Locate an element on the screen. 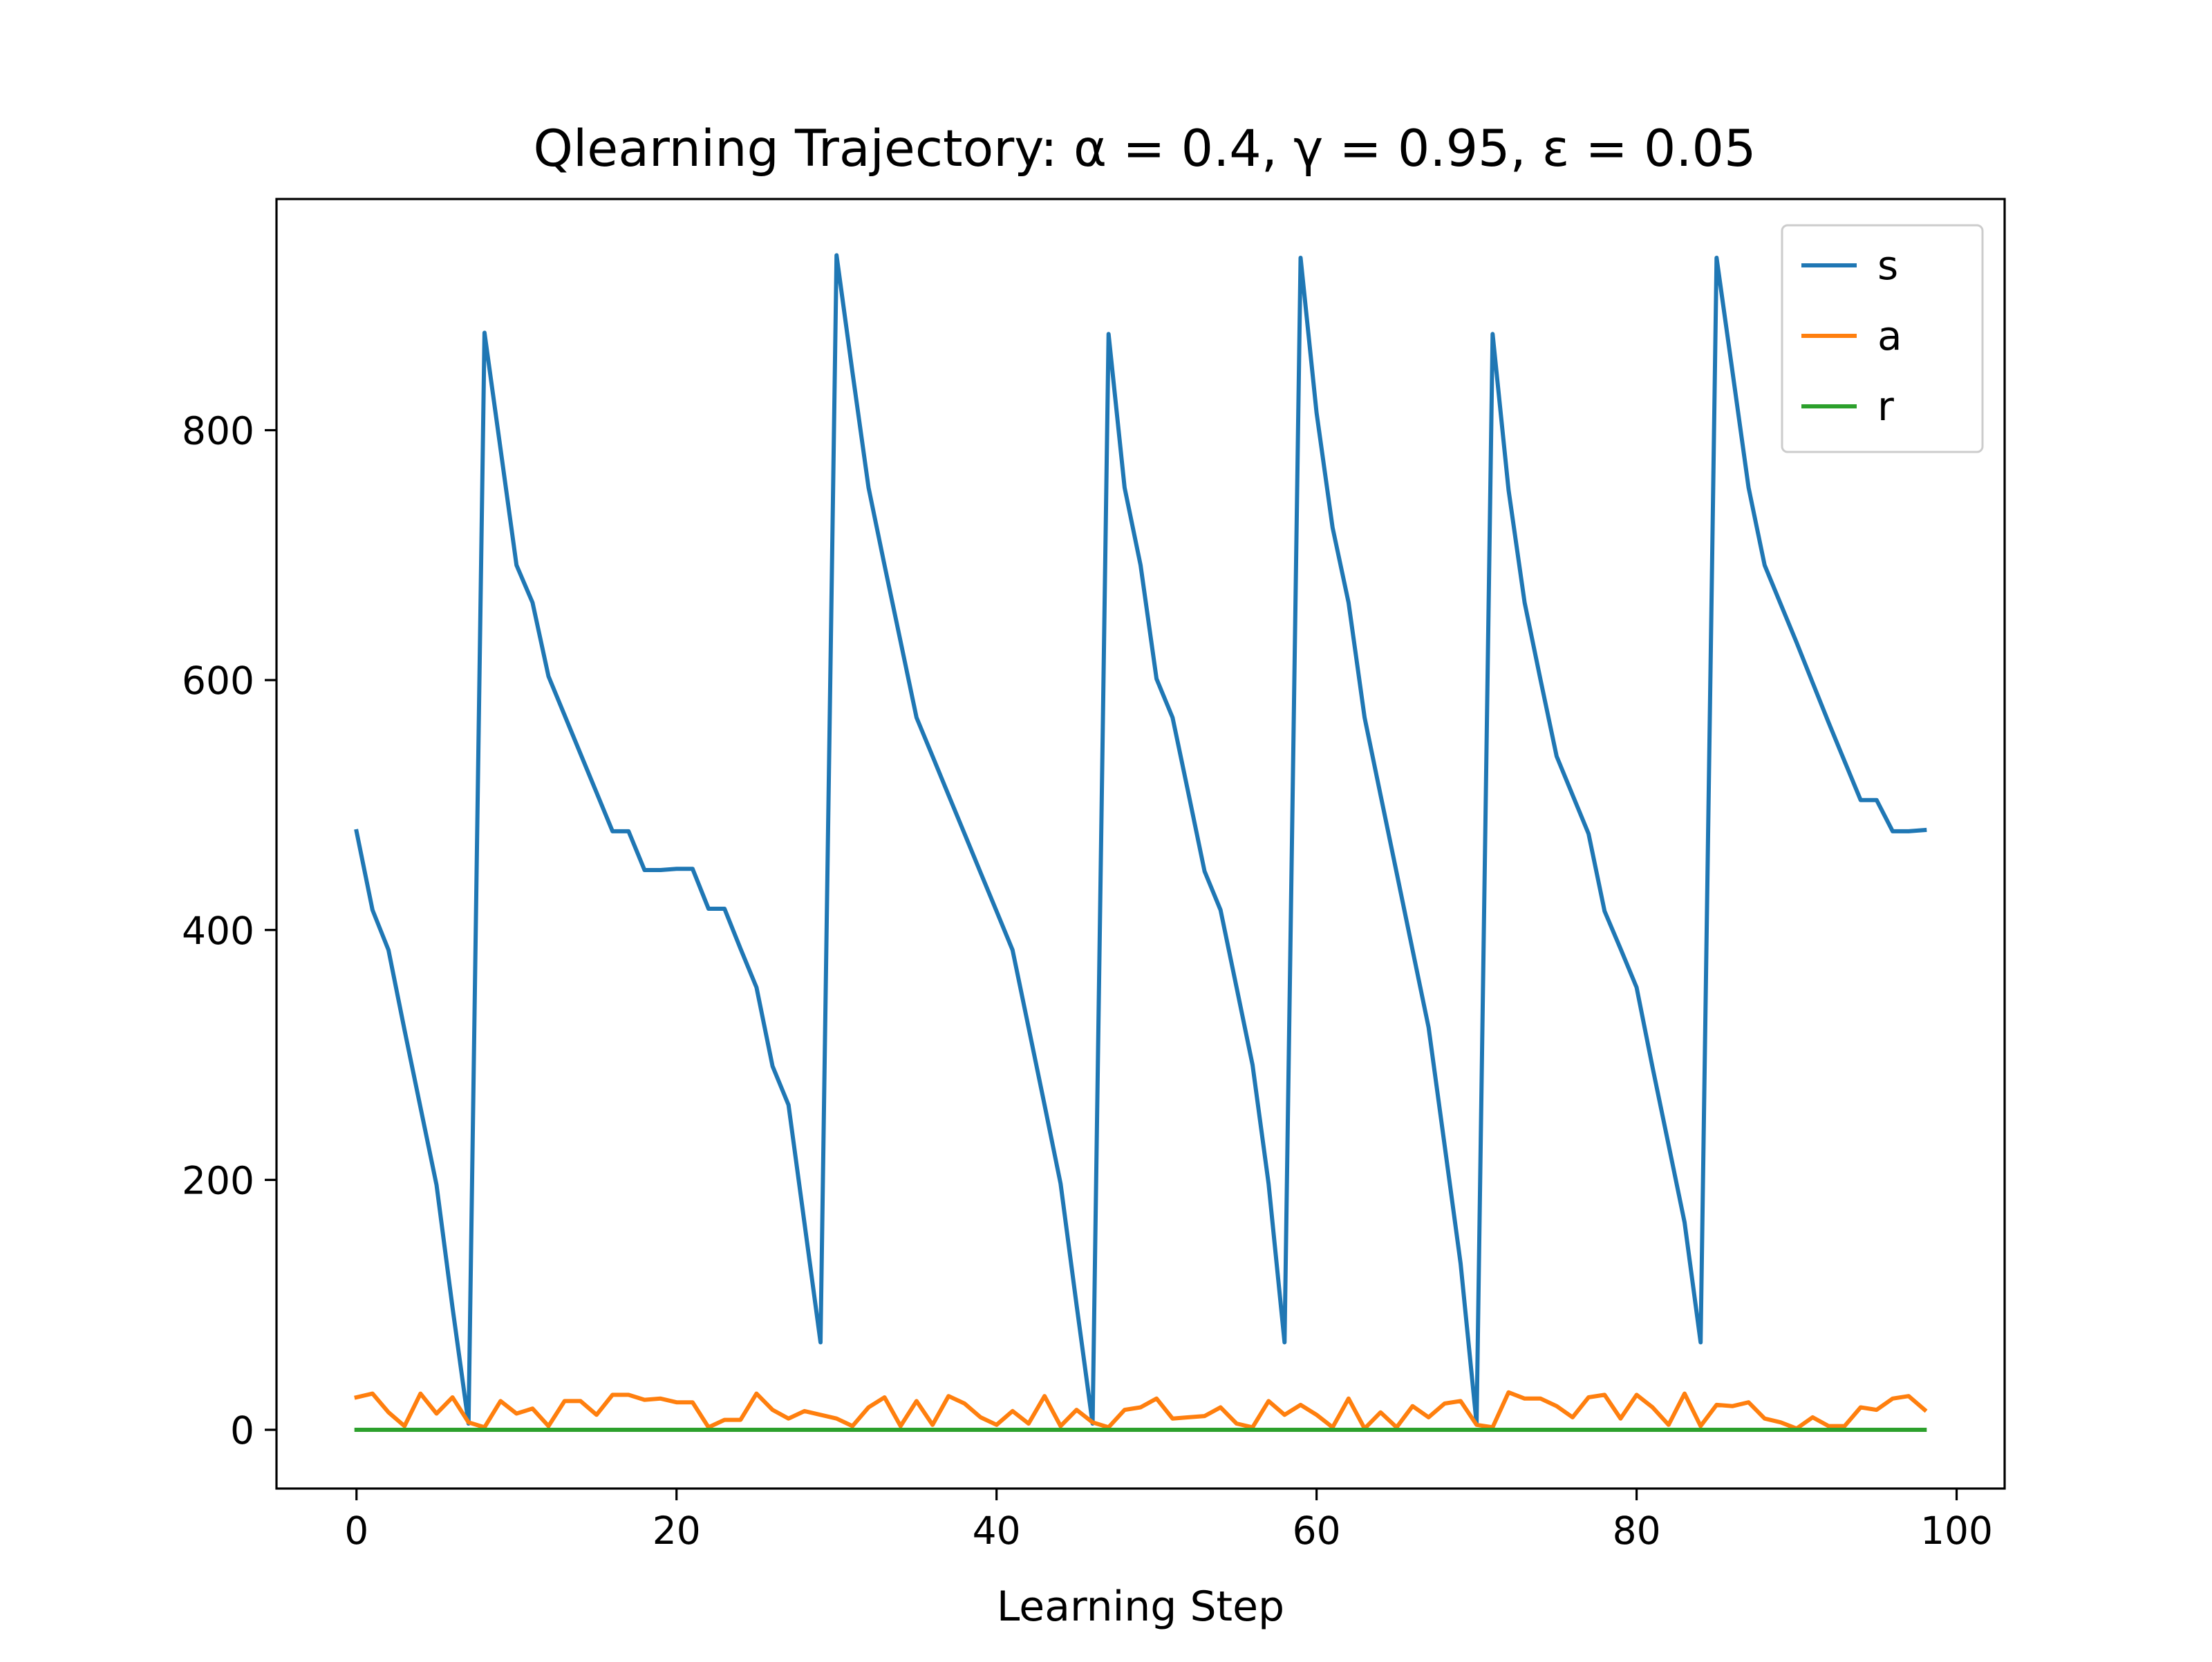 This screenshot has height=1662, width=2212. legend-label-r: r is located at coordinates (1886, 406).